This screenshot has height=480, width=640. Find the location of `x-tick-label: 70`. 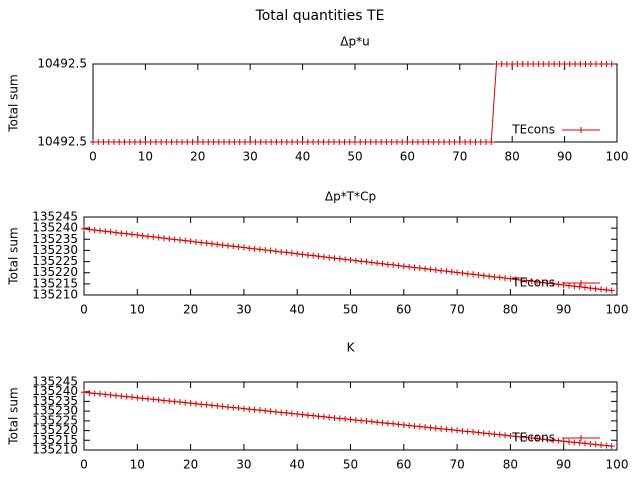

x-tick-label: 70 is located at coordinates (456, 465).